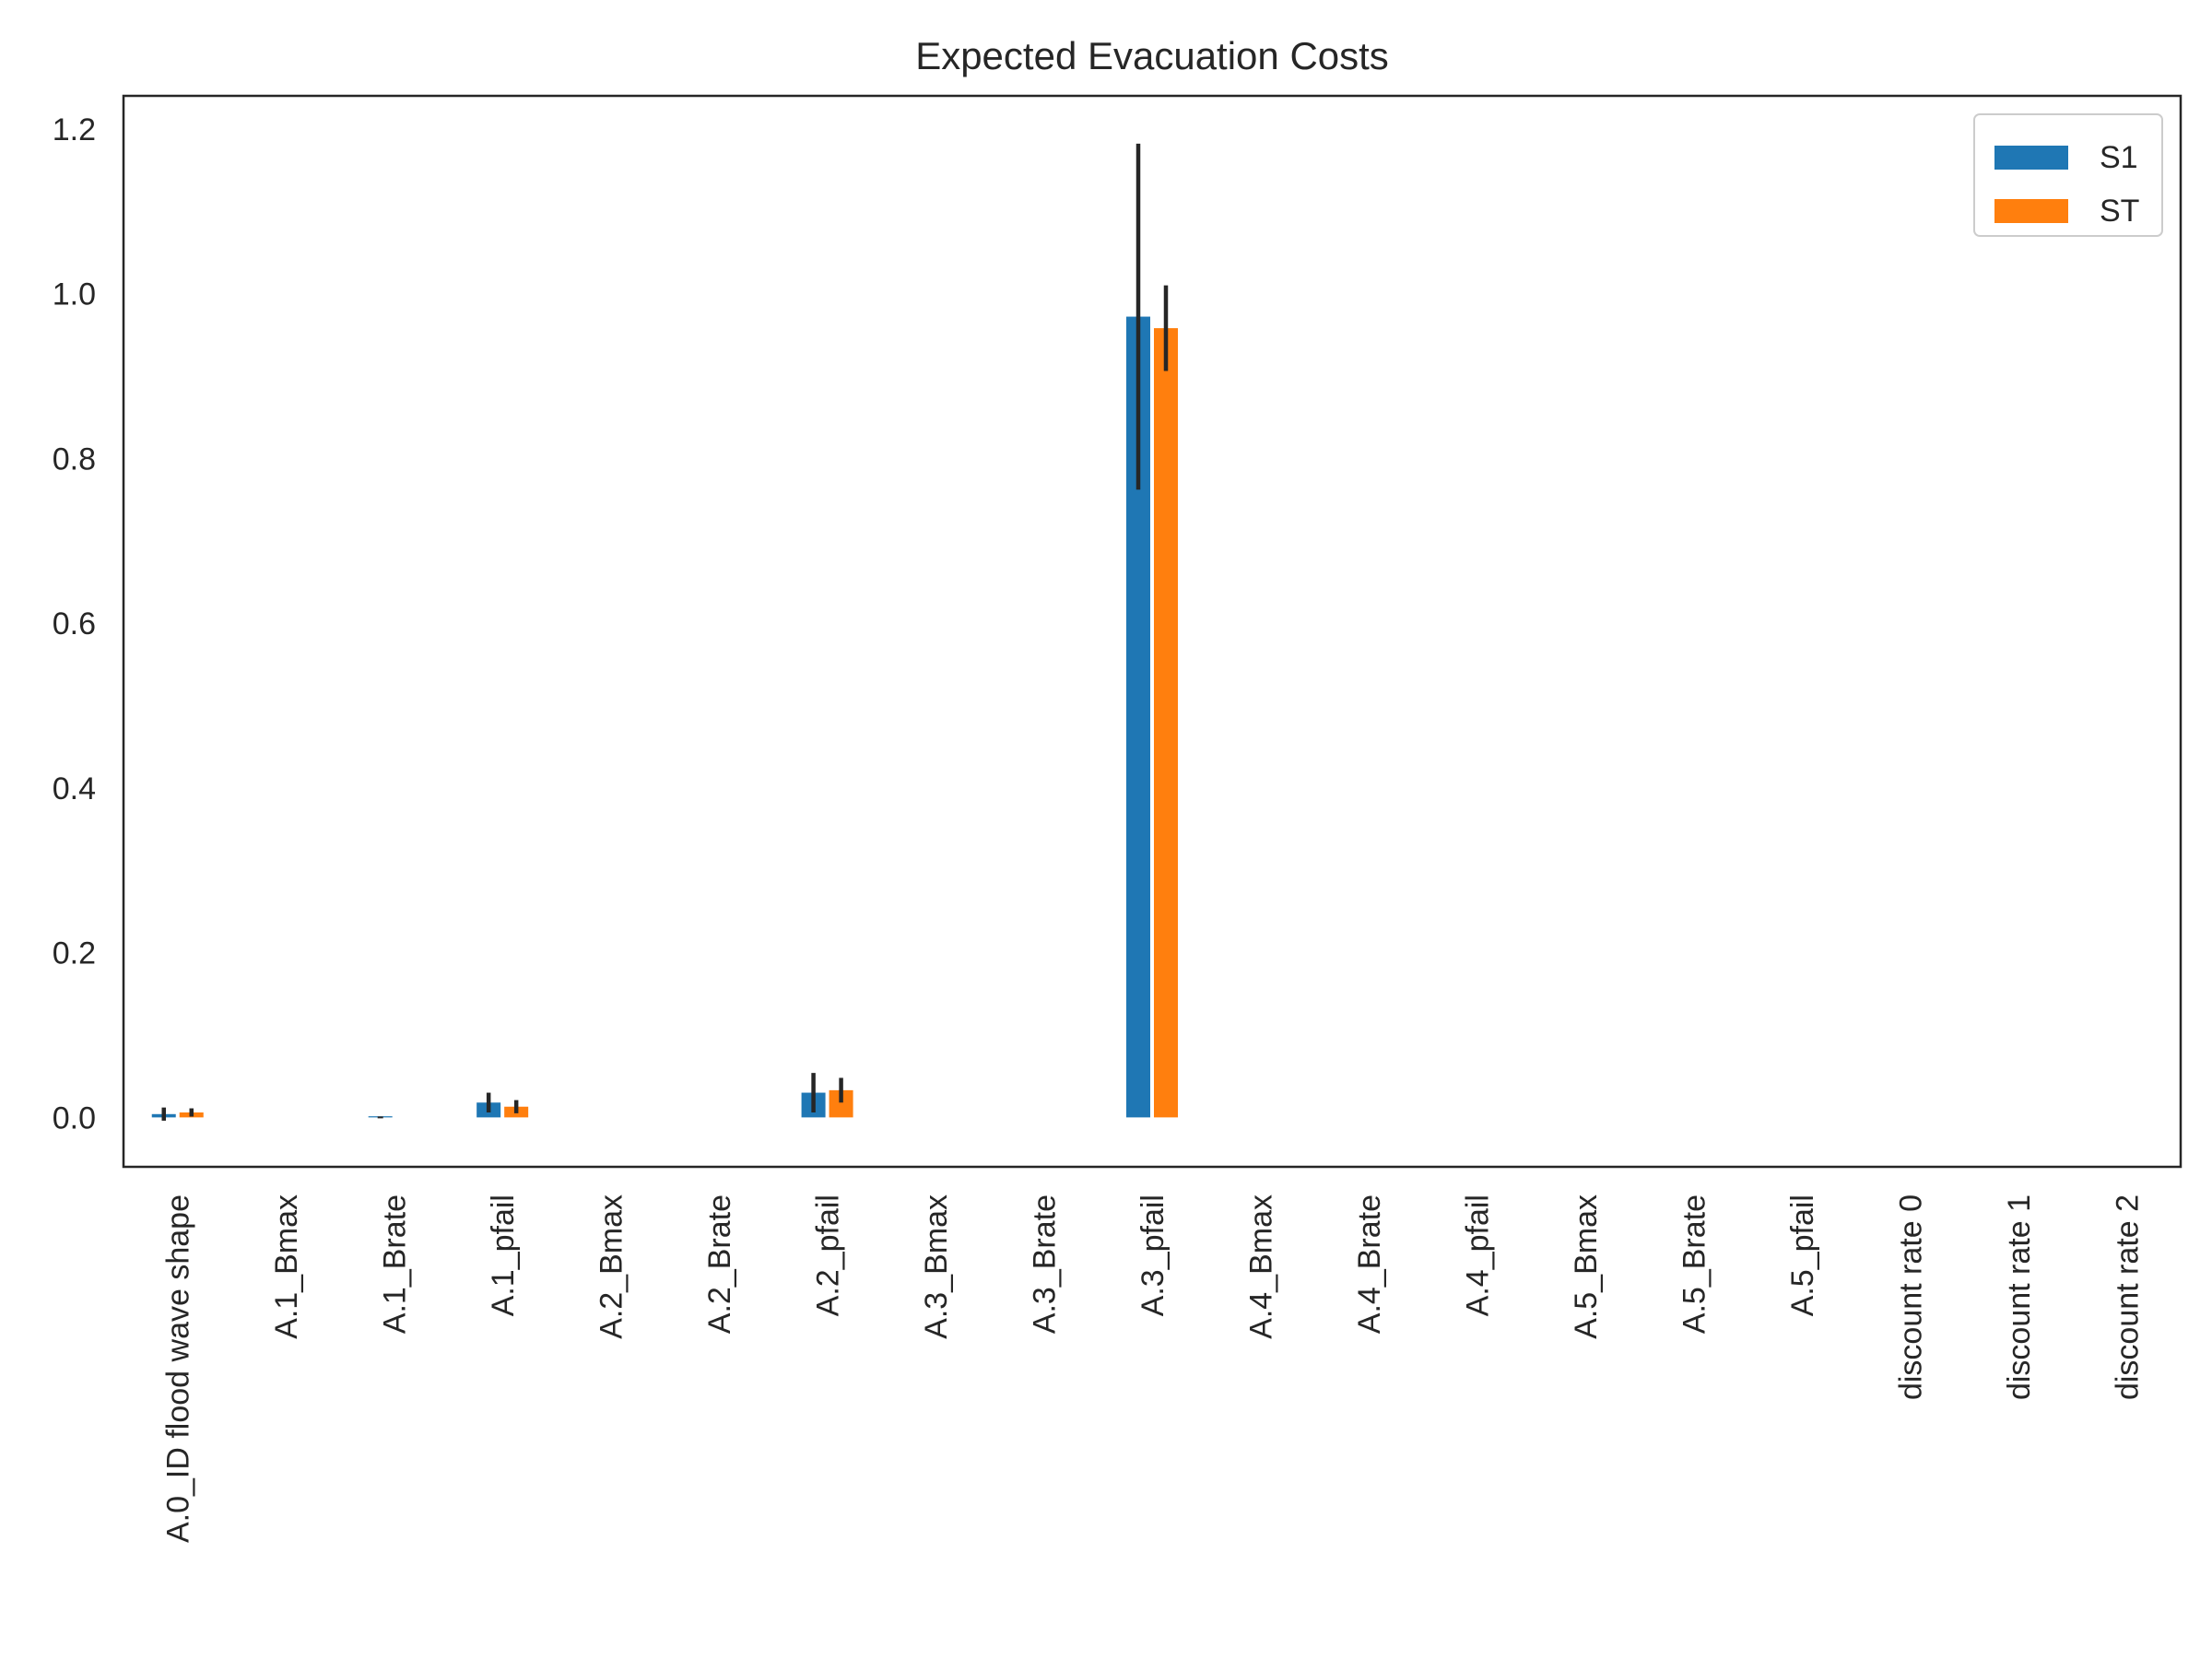  Describe the element at coordinates (74, 953) in the screenshot. I see `y-tick-label: 0.2` at that location.